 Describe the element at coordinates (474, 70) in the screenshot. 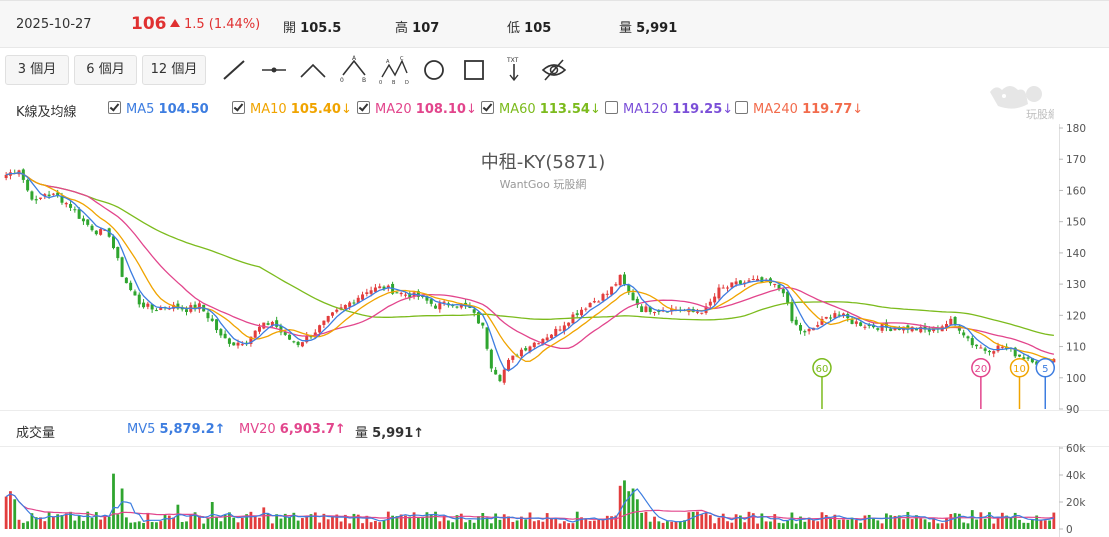

I see `rectangle-icon` at that location.